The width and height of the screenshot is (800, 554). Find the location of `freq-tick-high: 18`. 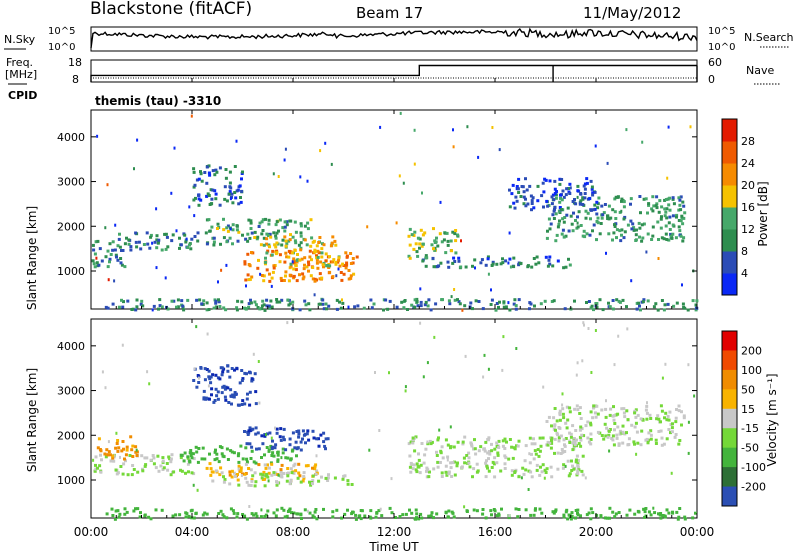

freq-tick-high: 18 is located at coordinates (75, 62).